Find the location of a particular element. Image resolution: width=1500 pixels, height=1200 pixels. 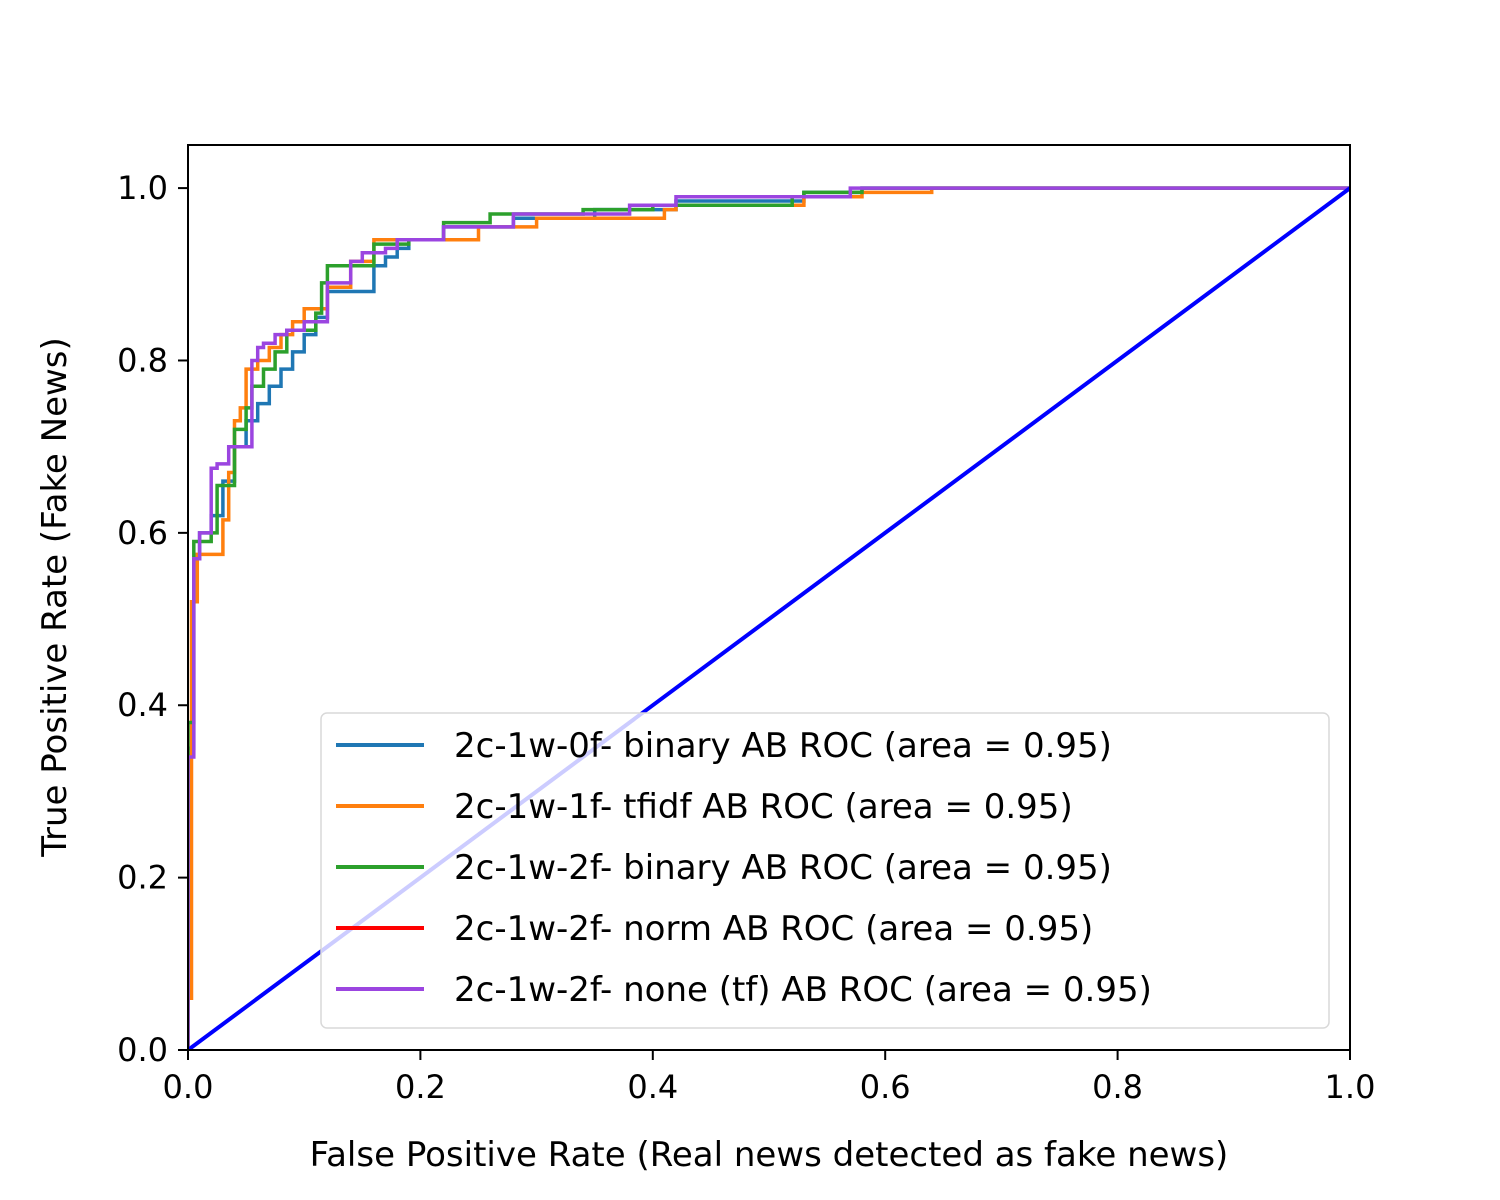

x-tick-label: 0.8 is located at coordinates (1117, 1087).